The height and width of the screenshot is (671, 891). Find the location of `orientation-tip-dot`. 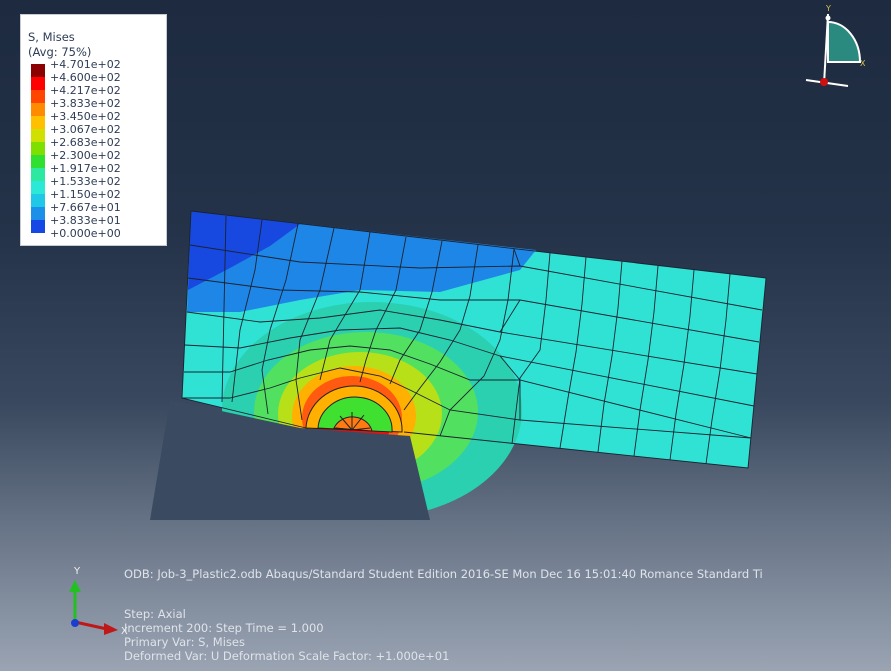

orientation-tip-dot is located at coordinates (828, 18).